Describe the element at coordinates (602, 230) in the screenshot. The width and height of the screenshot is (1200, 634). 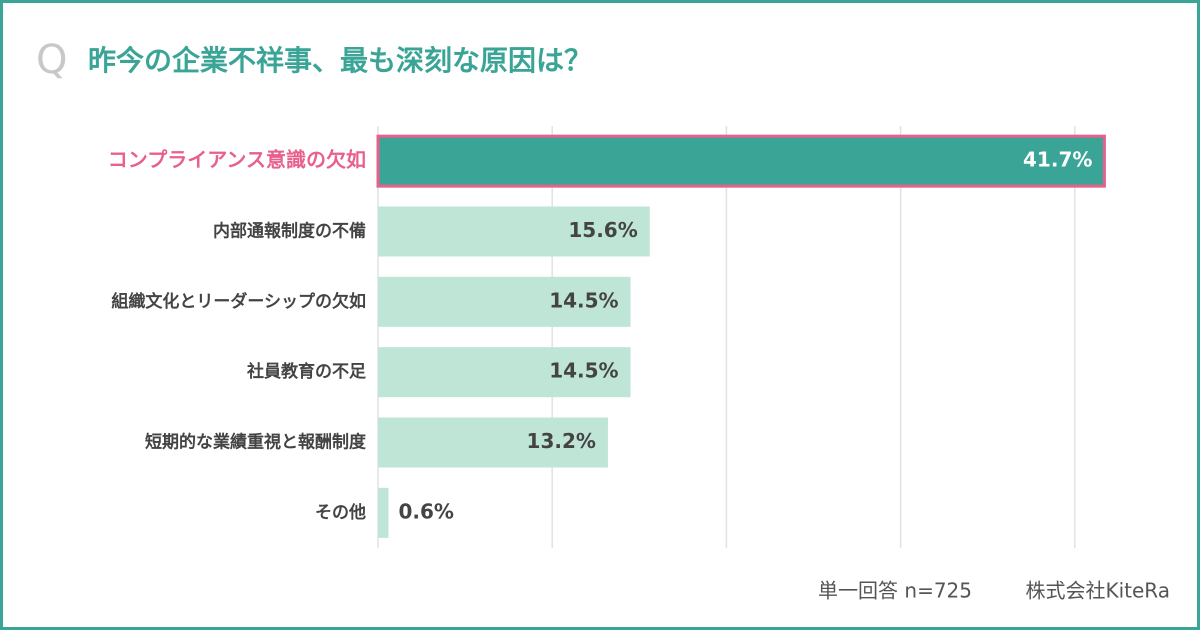
I see `value-label: 15.6%` at that location.